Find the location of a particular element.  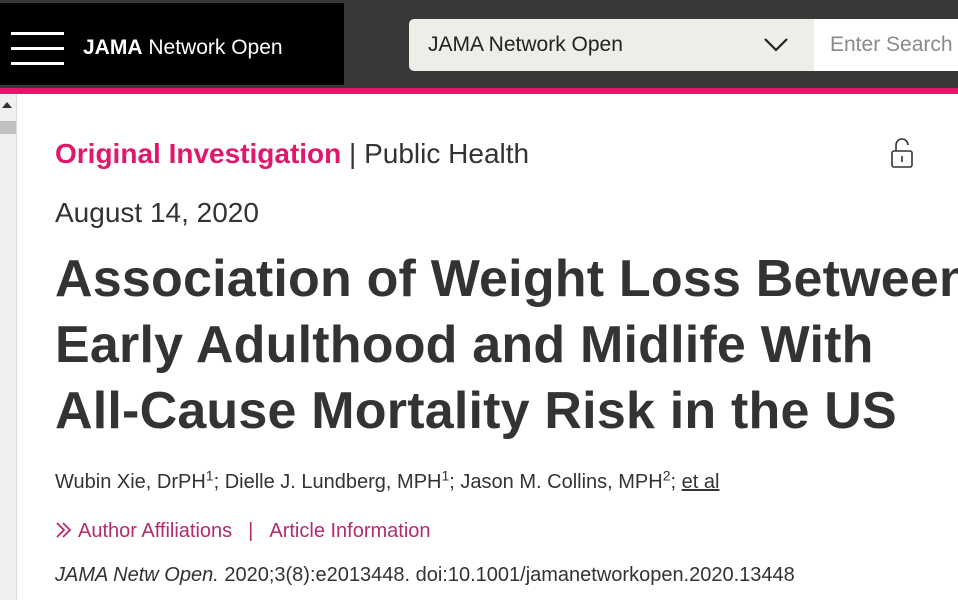

scroll-up-icon is located at coordinates (7, 105).